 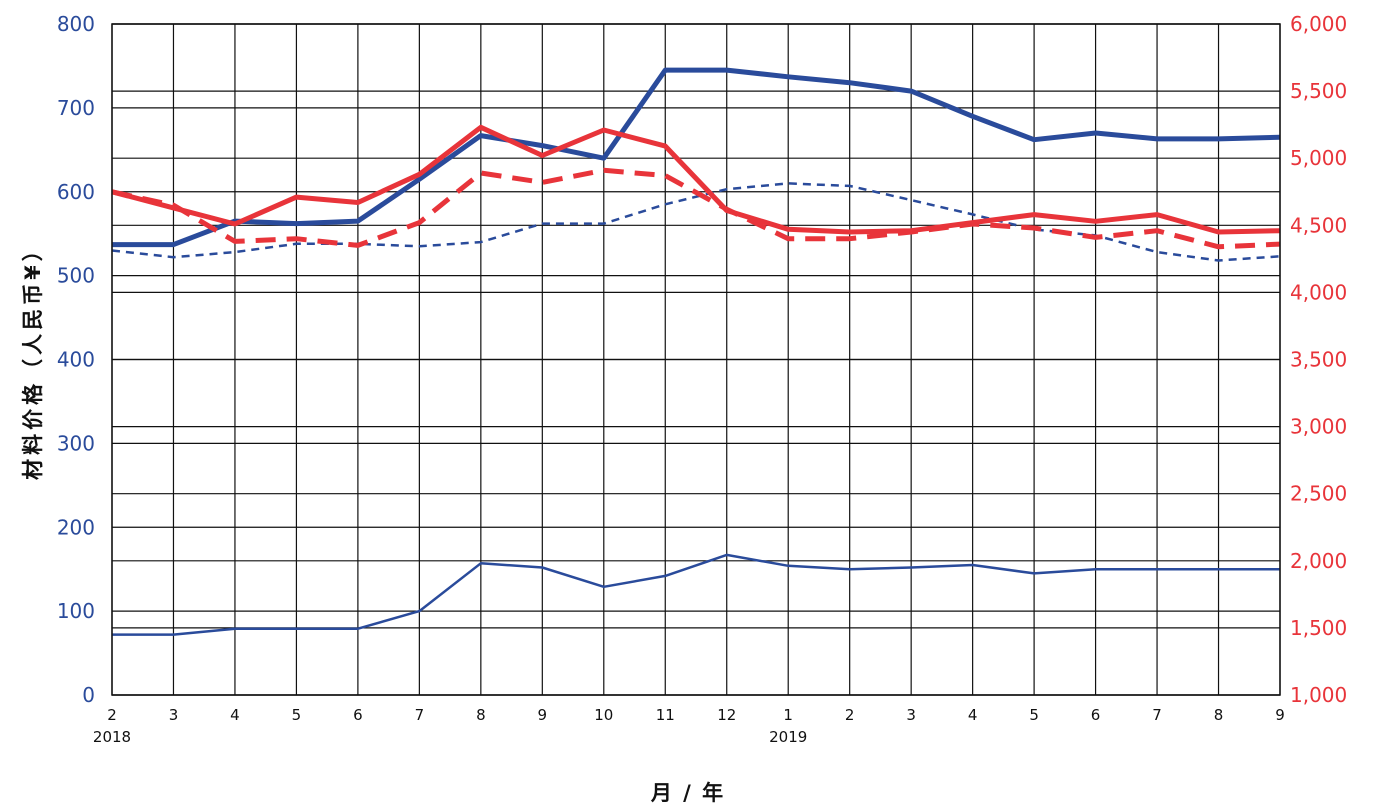 What do you see at coordinates (76, 108) in the screenshot?
I see `left-tick-label: 700` at bounding box center [76, 108].